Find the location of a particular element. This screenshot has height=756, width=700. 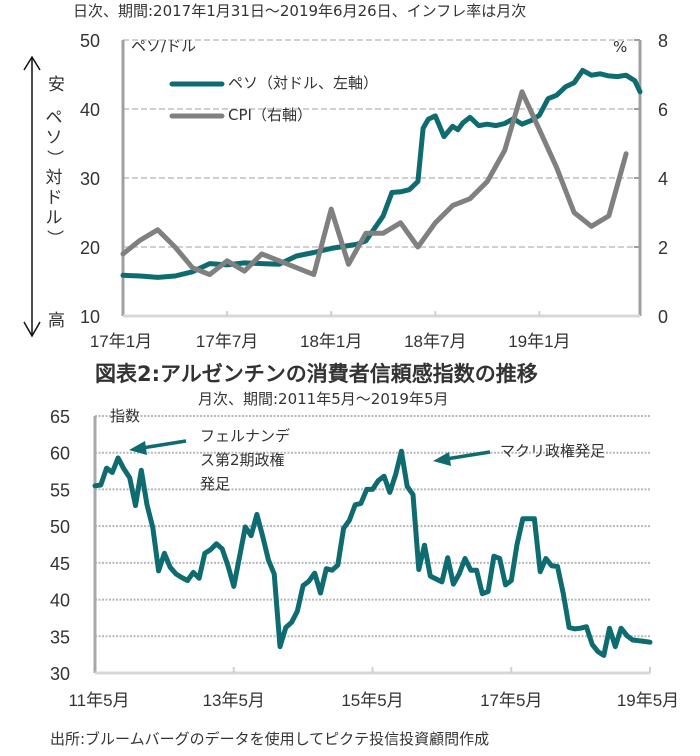

chart1-right-tick: 4 is located at coordinates (663, 179).